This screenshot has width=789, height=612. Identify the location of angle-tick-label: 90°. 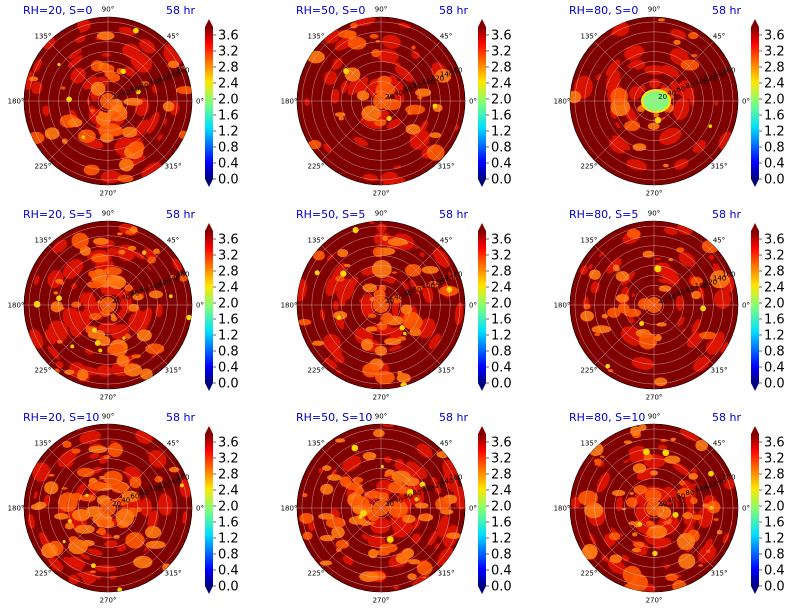
(381, 10).